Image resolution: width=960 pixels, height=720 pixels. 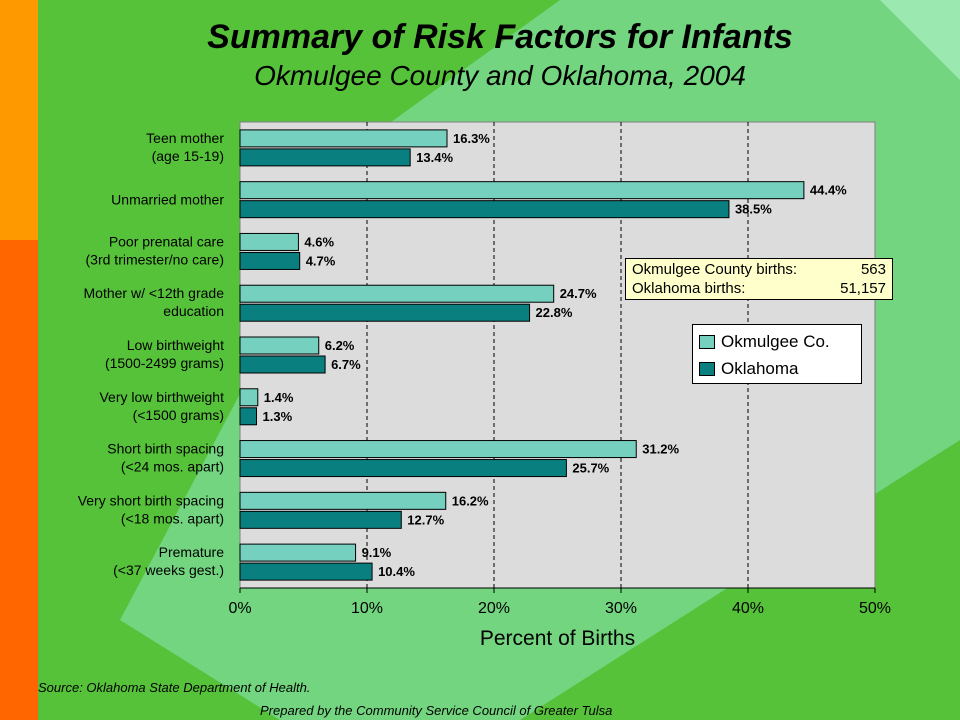 I want to click on category-label-7-line-0: Very short birth spacing, so click(x=151, y=500).